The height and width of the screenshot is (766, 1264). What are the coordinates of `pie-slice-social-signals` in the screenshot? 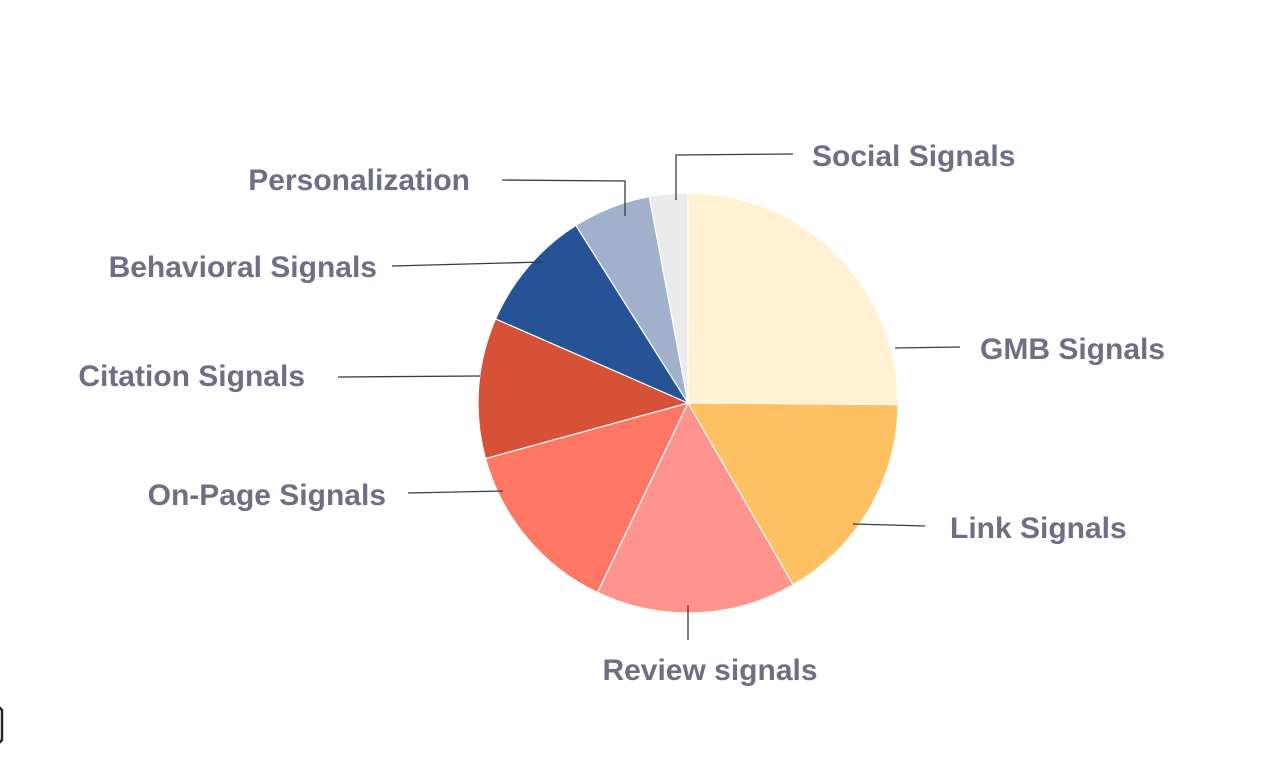 It's located at (668, 298).